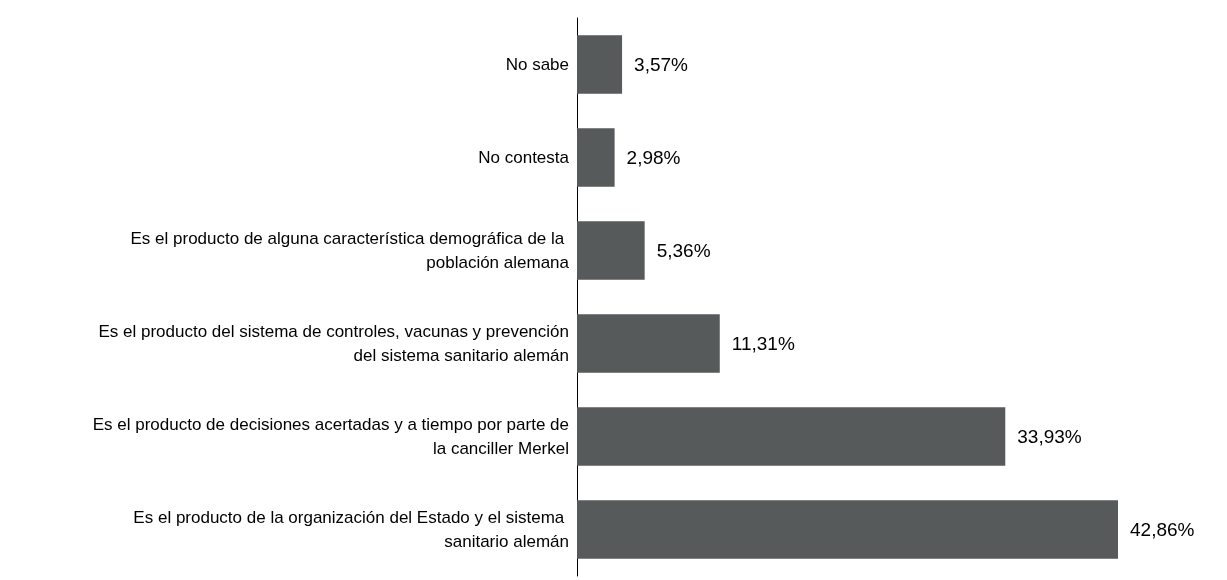 This screenshot has height=580, width=1227. Describe the element at coordinates (683, 250) in the screenshot. I see `data-label: 5,36%` at that location.